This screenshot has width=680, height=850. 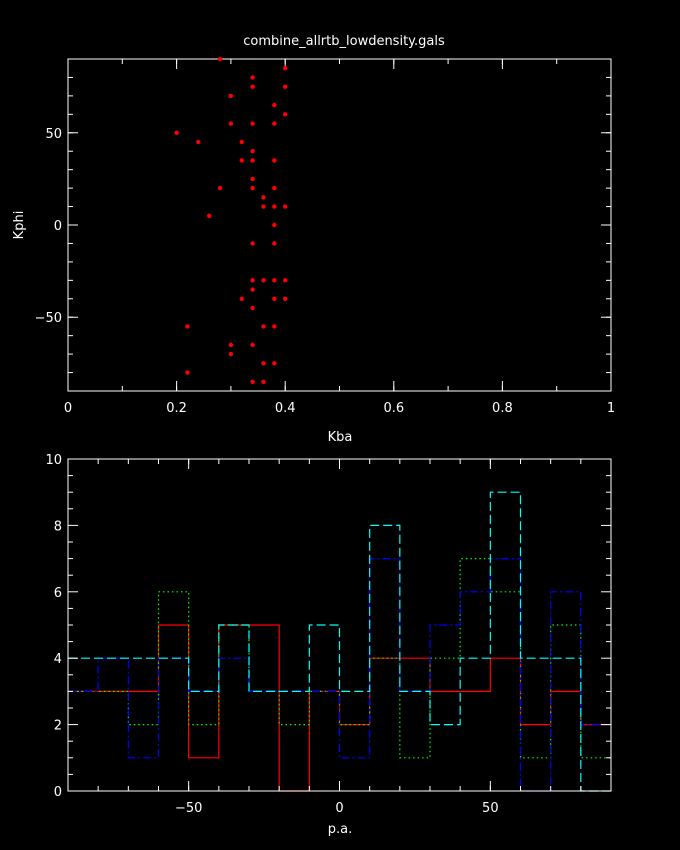 I want to click on y-tick-label: 8, so click(x=58, y=526).